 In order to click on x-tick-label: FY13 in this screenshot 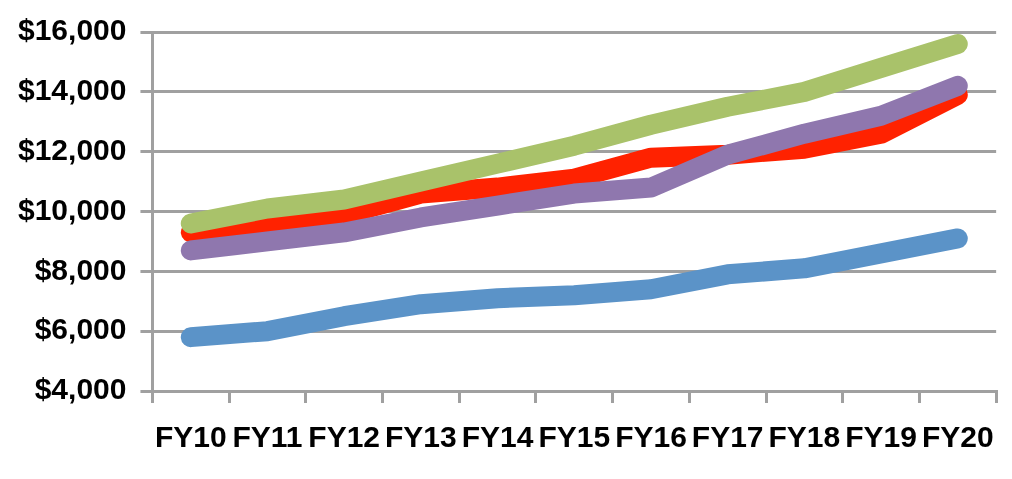, I will do `click(421, 437)`.